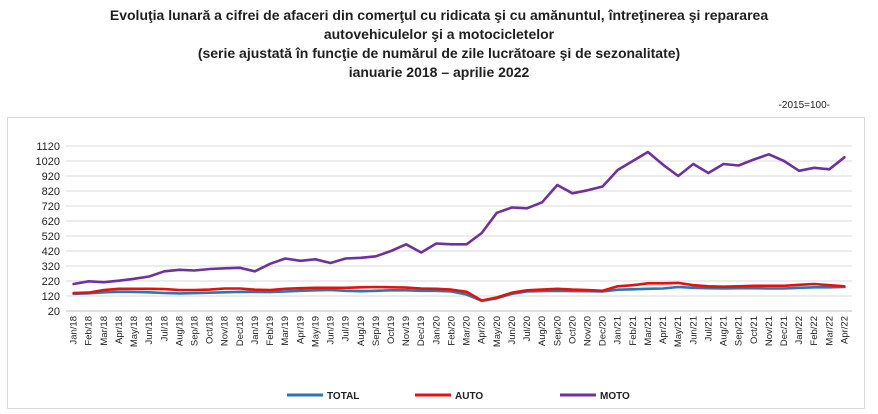  Describe the element at coordinates (439, 34) in the screenshot. I see `title-line-2: autovehiculelor şi a motocicletelor` at that location.